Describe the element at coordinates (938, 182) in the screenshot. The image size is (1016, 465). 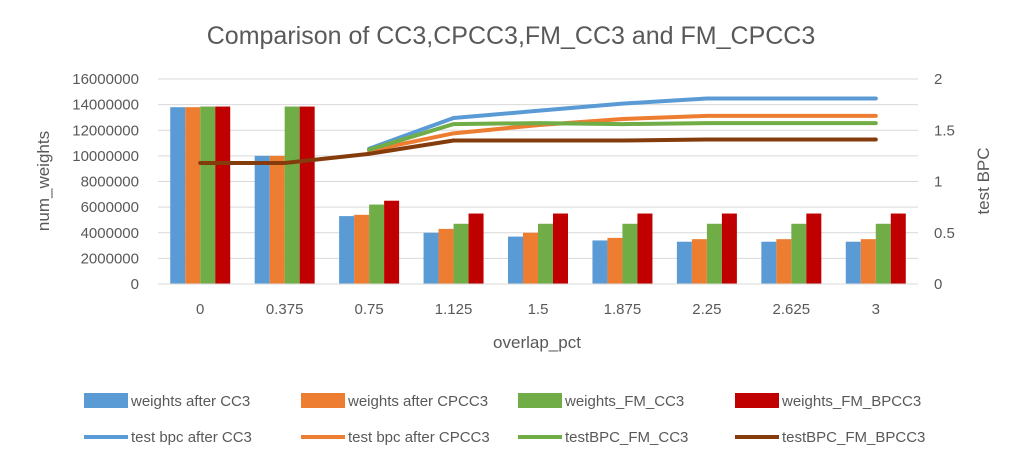
I see `y2-tick-label: 1` at that location.